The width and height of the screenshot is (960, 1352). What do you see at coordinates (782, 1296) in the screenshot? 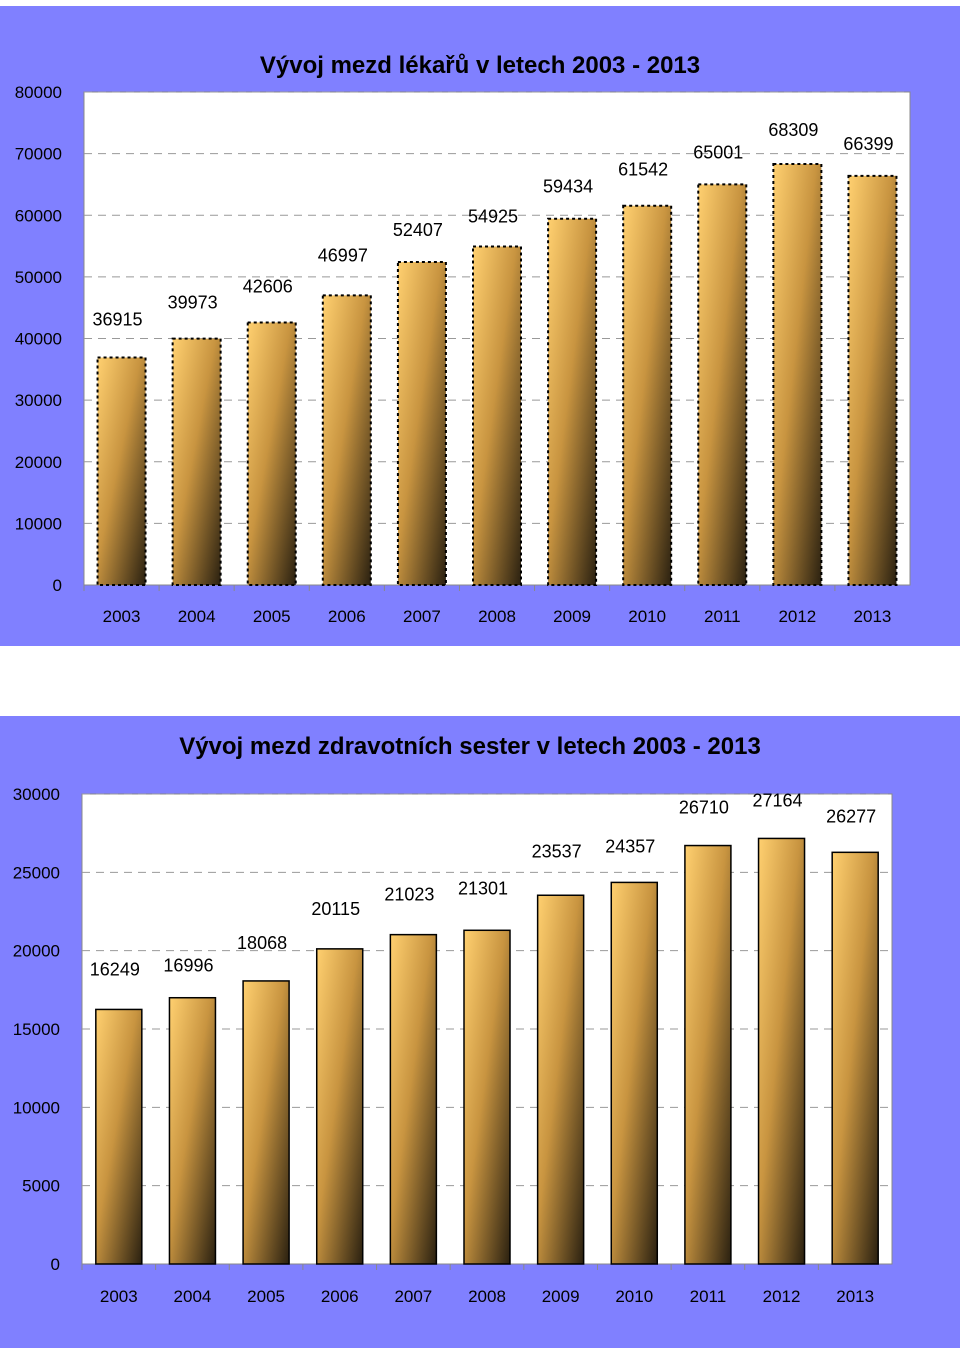
I see `x-tick-label-nurses: 2012` at bounding box center [782, 1296].